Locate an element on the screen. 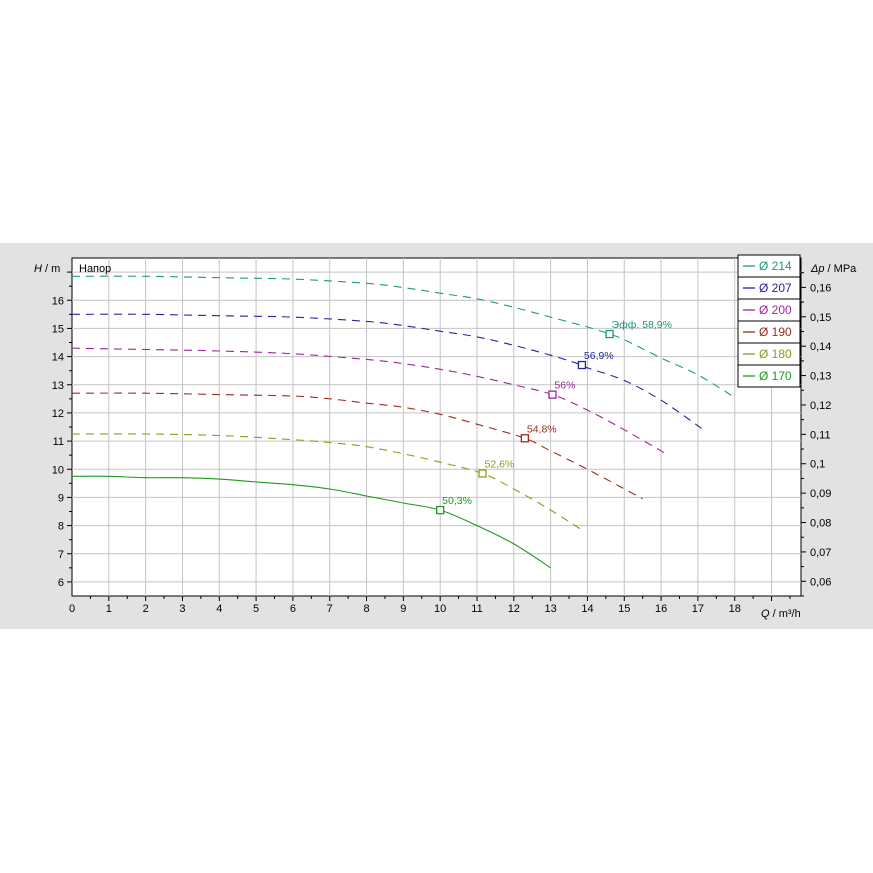 The height and width of the screenshot is (873, 873). y-tick-label: 8 is located at coordinates (61, 527).